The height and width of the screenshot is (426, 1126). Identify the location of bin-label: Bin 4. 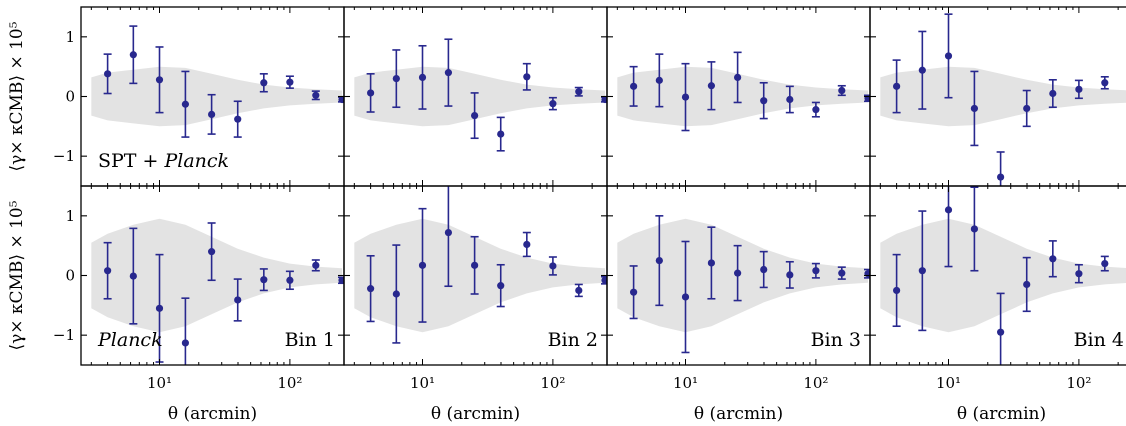
(1099, 340).